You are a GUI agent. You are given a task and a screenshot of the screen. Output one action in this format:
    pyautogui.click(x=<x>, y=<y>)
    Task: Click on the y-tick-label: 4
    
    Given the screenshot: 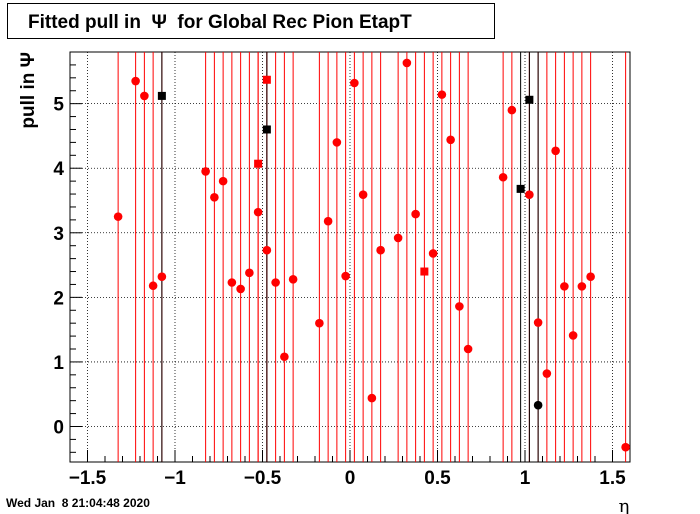 What is the action you would take?
    pyautogui.click(x=58, y=169)
    